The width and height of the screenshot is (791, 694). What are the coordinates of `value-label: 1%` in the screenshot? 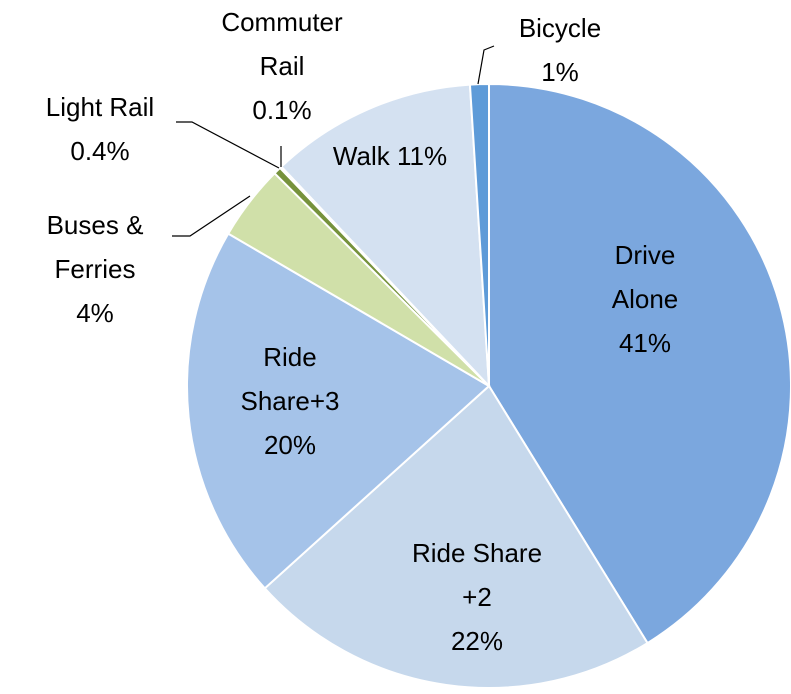 It's located at (560, 72).